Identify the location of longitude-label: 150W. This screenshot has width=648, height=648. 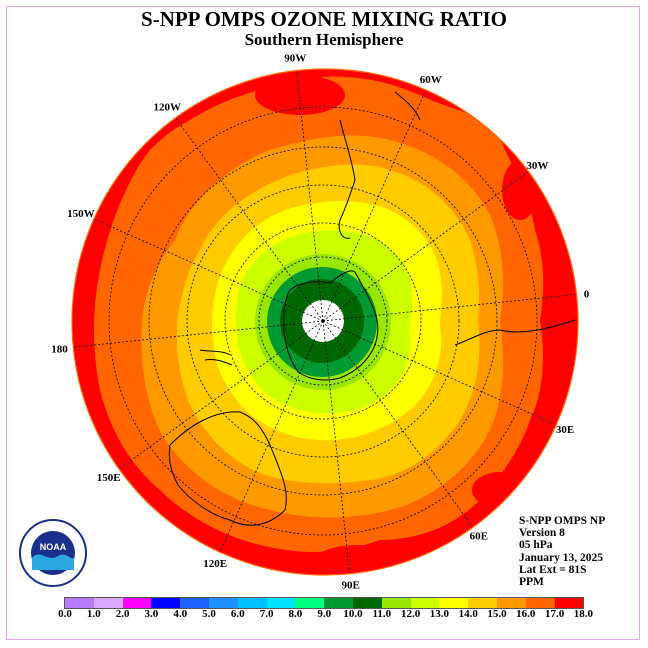
(81, 214).